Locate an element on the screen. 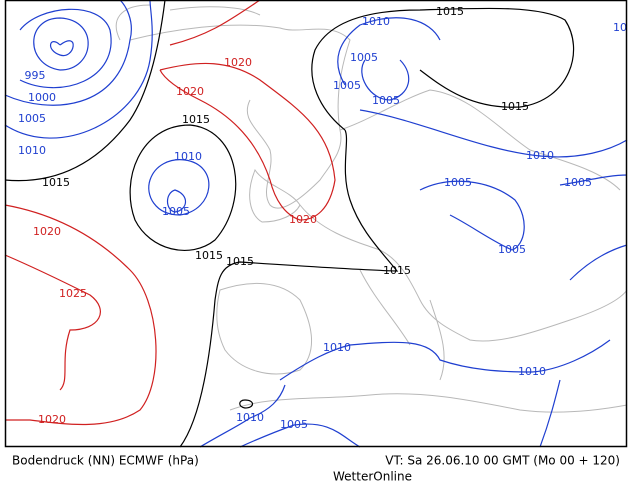 The image size is (634, 490). credit: WetterOnline is located at coordinates (372, 477).